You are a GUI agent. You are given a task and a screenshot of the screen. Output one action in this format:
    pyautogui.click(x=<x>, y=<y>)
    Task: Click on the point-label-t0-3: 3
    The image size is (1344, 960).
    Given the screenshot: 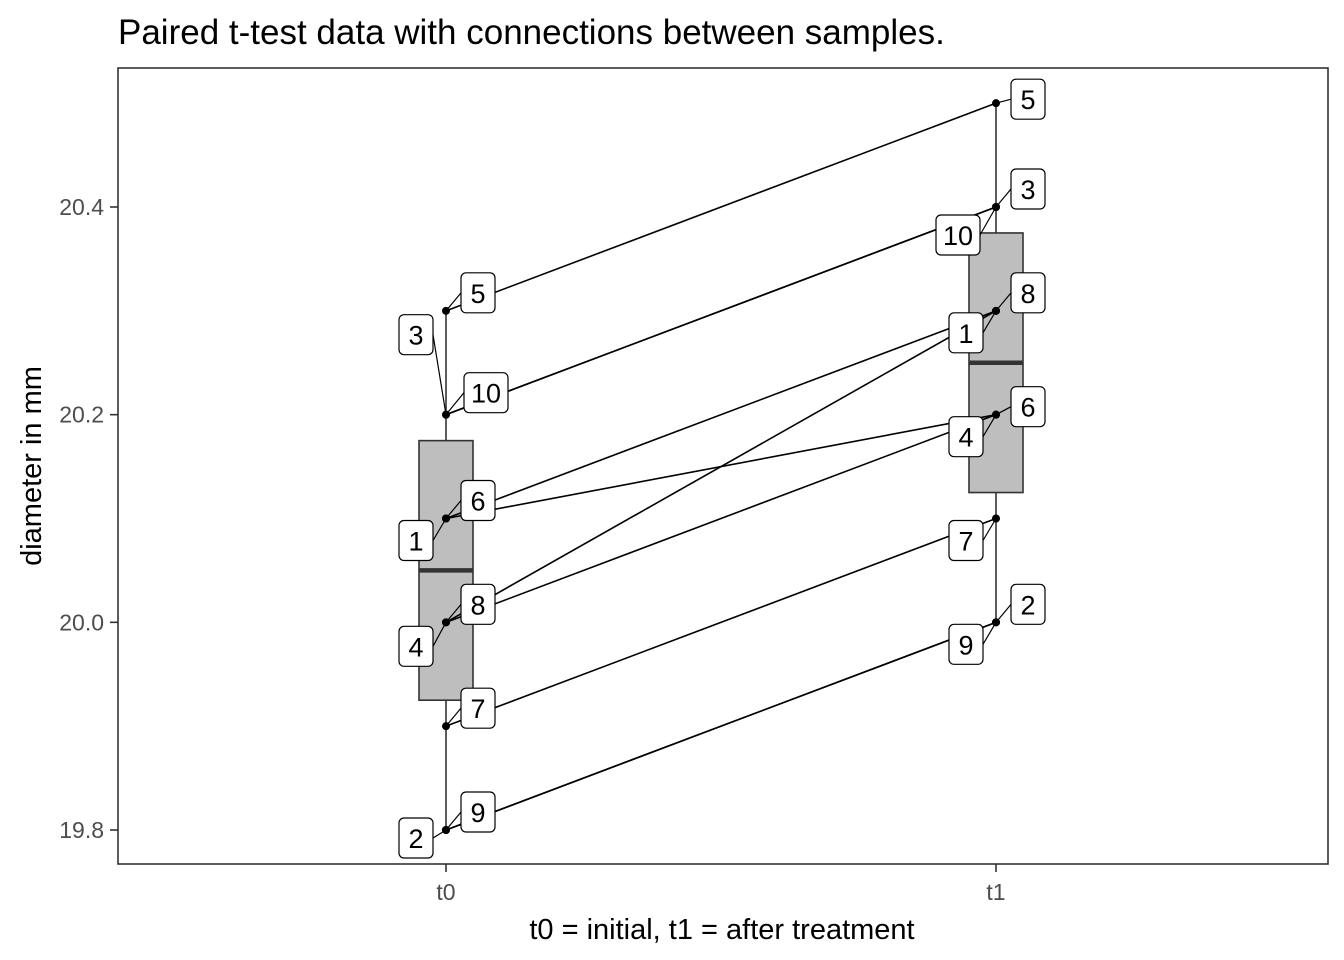 What is the action you would take?
    pyautogui.click(x=416, y=335)
    